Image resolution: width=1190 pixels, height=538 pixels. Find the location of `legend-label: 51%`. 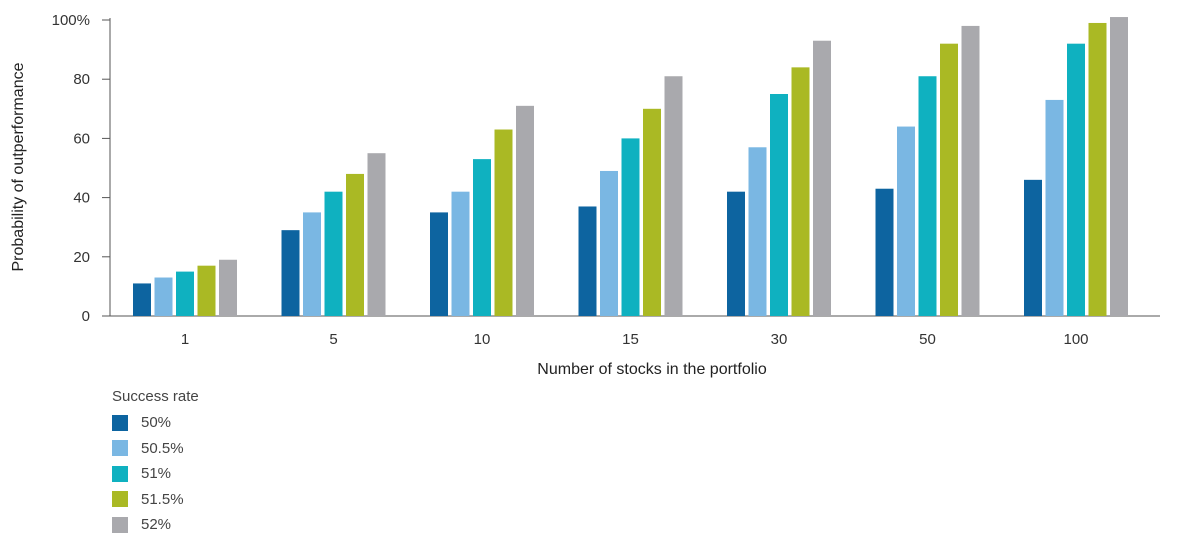

legend-label: 51% is located at coordinates (156, 474).